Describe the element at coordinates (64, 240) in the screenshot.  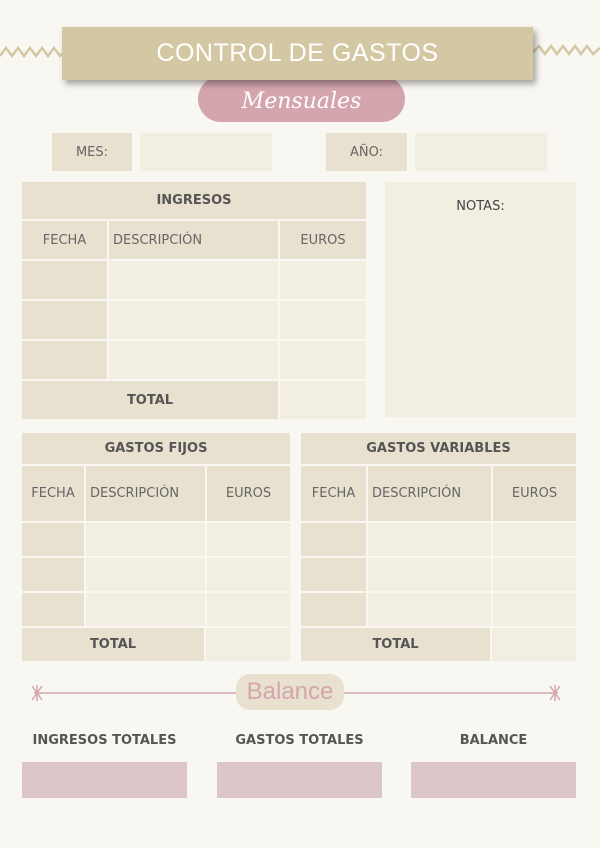
I see `ingresos-column-header: FECHA` at that location.